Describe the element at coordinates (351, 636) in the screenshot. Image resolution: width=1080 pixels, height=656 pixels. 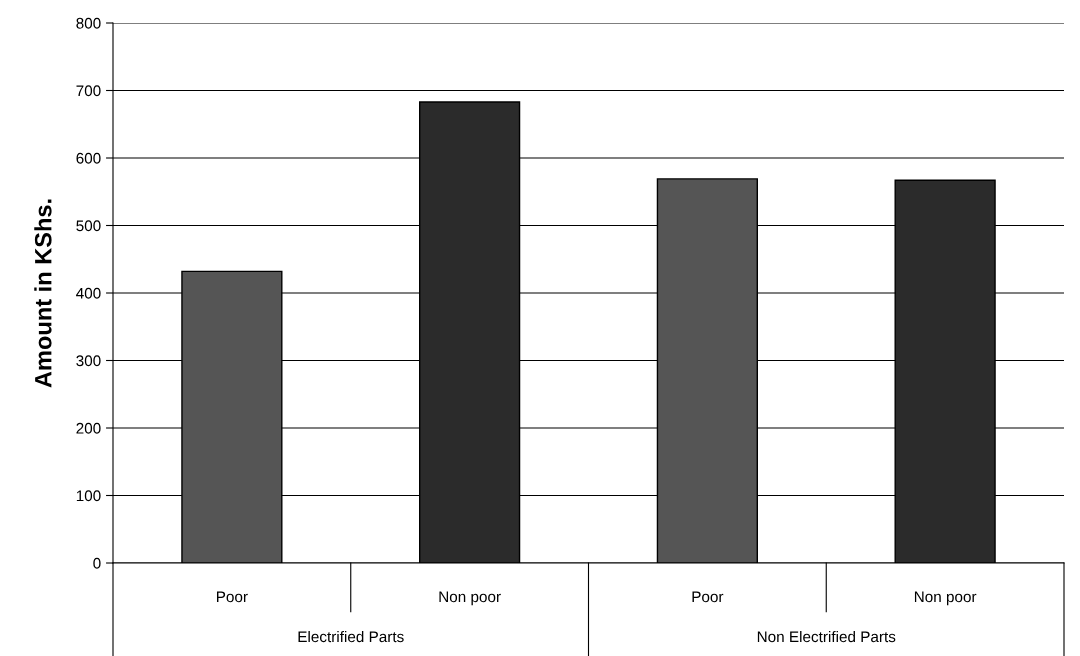
I see `text: Electrified Parts` at that location.